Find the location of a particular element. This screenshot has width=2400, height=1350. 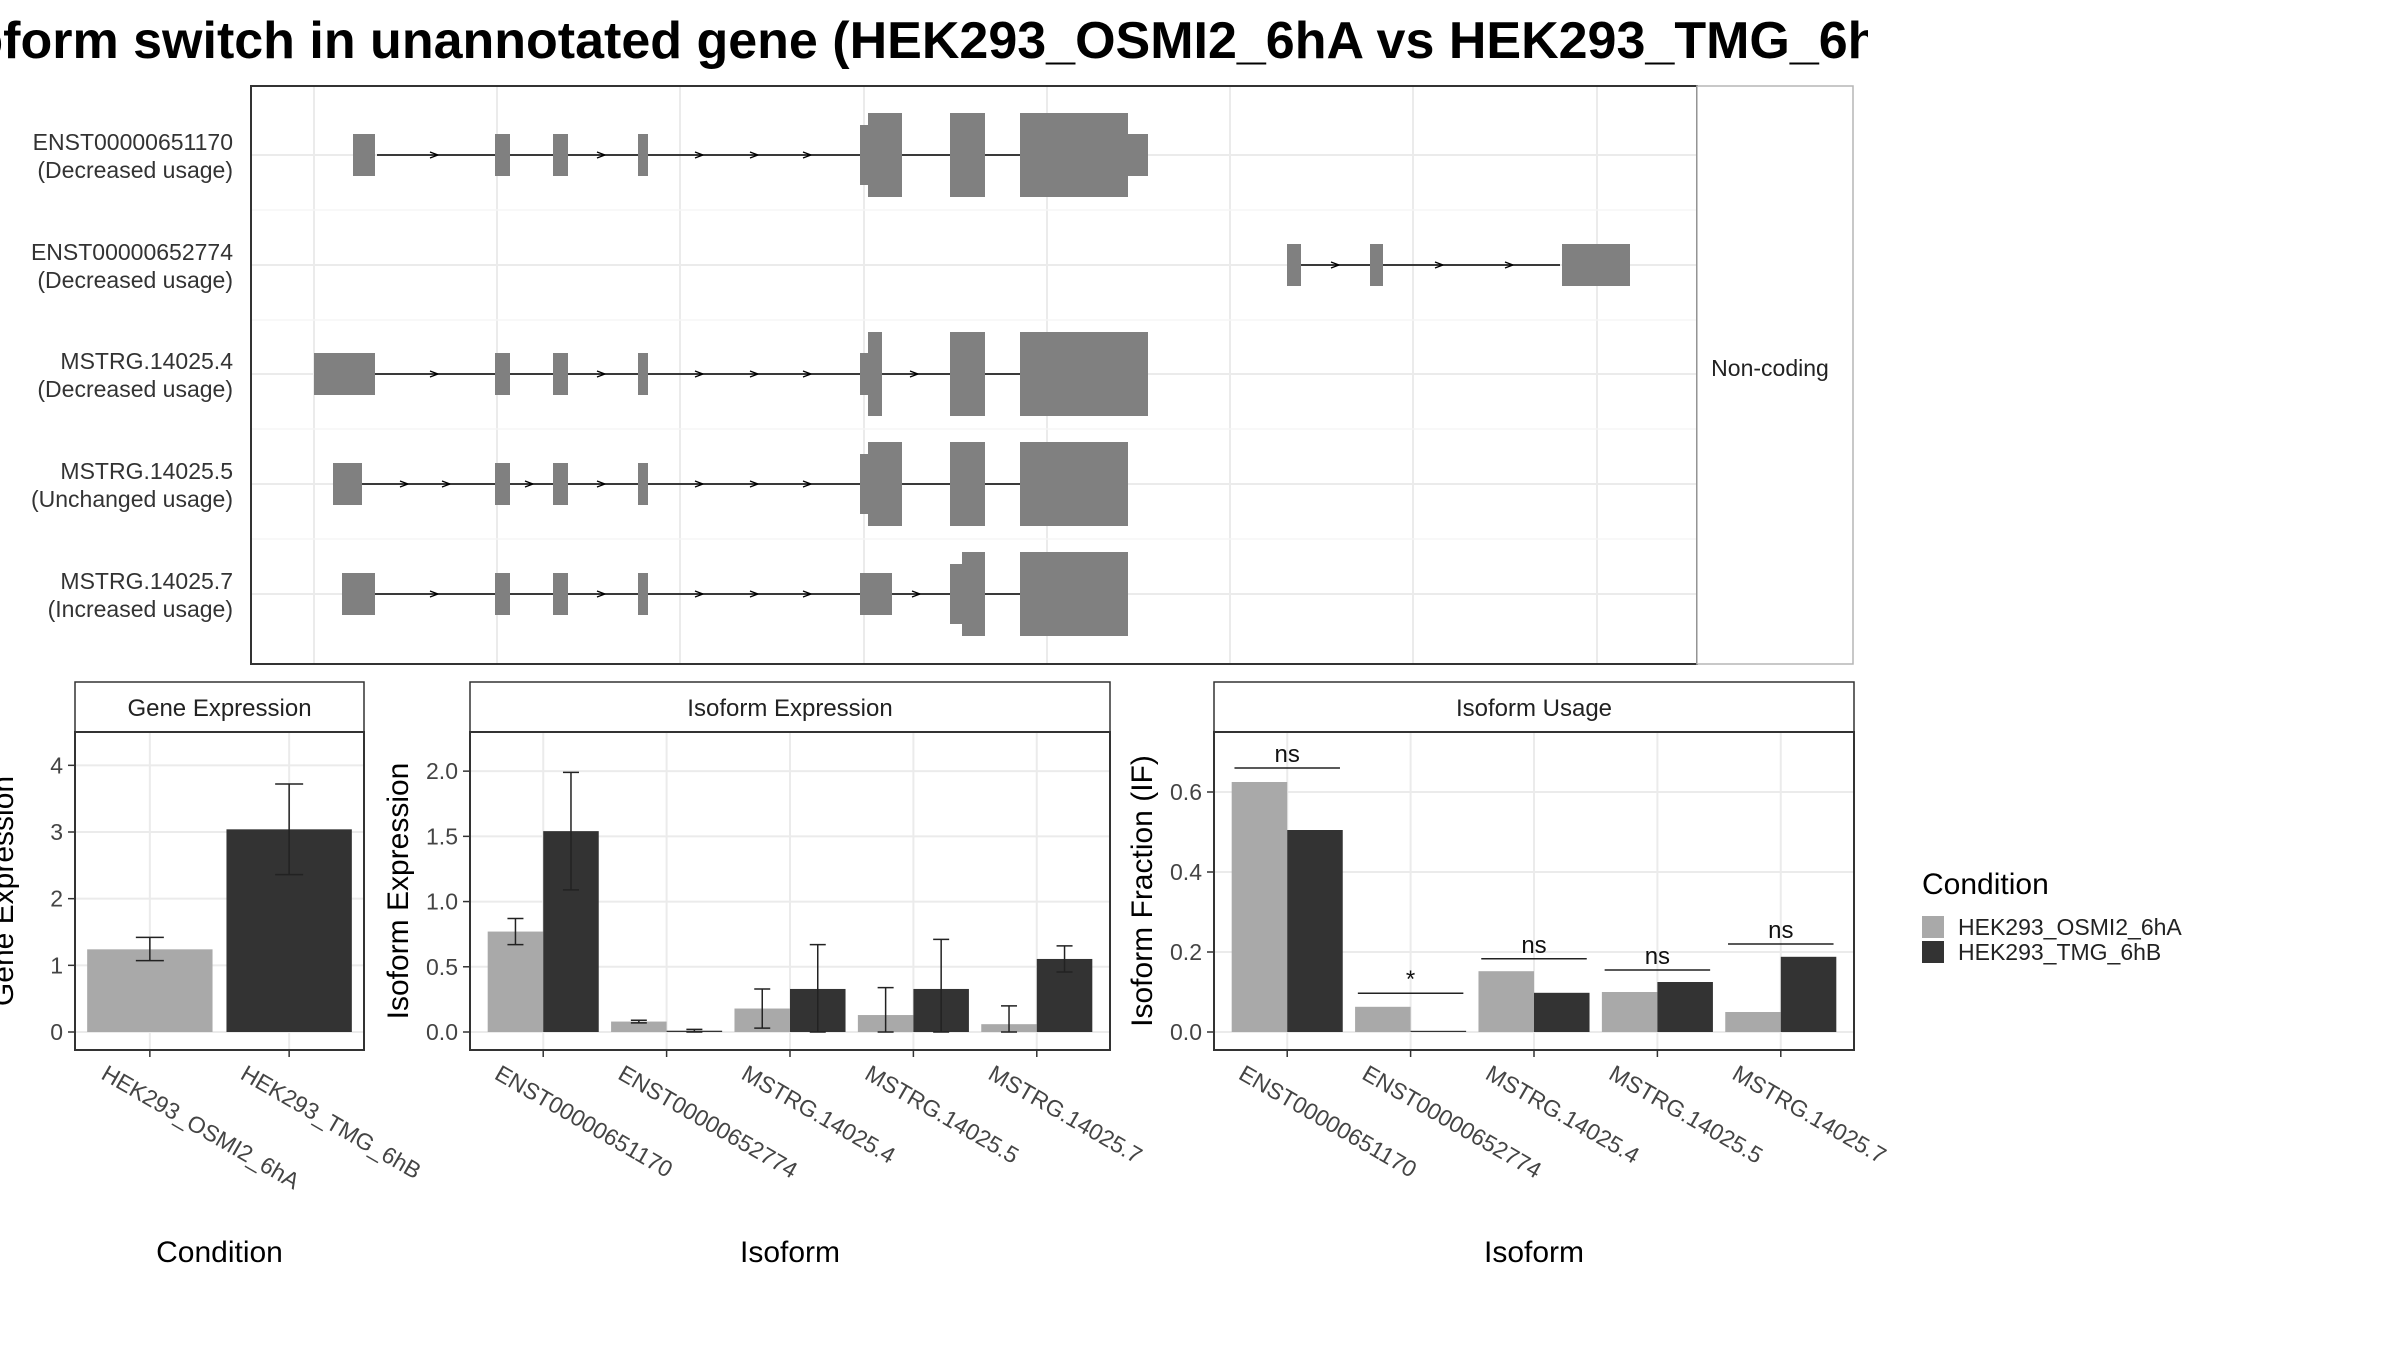

y-tick-label: 0.5 is located at coordinates (442, 967).